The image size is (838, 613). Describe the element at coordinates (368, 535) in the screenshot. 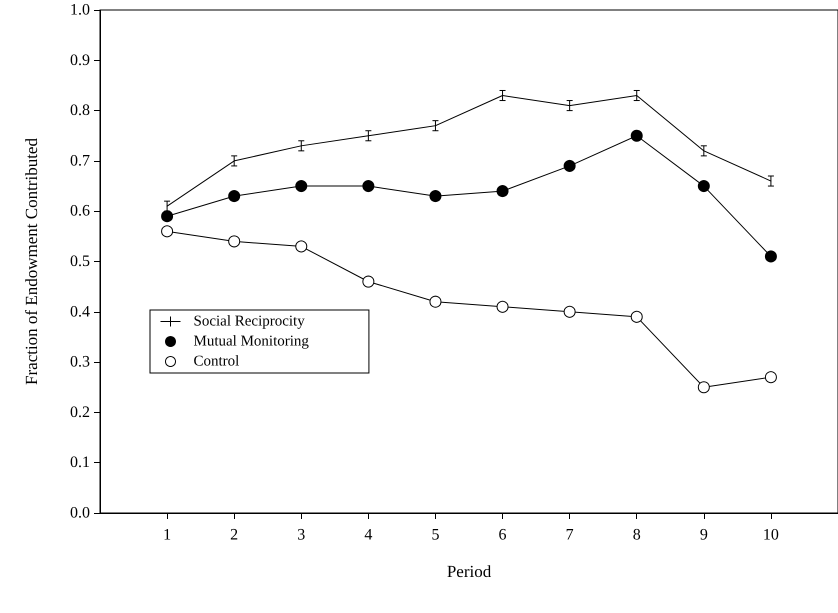

I see `x-tick-label: 4` at that location.